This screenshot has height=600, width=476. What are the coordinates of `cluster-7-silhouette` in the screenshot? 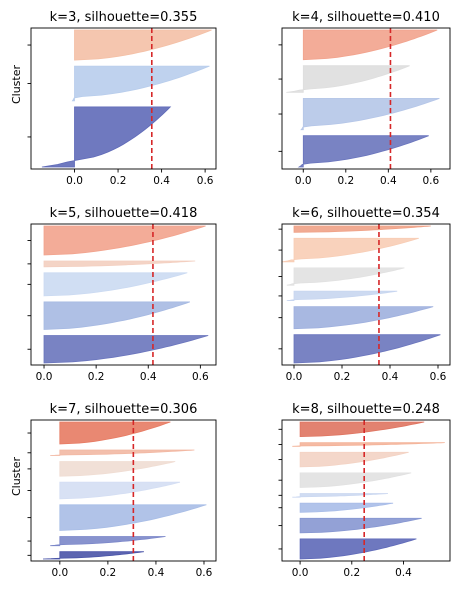 It's located at (362, 429).